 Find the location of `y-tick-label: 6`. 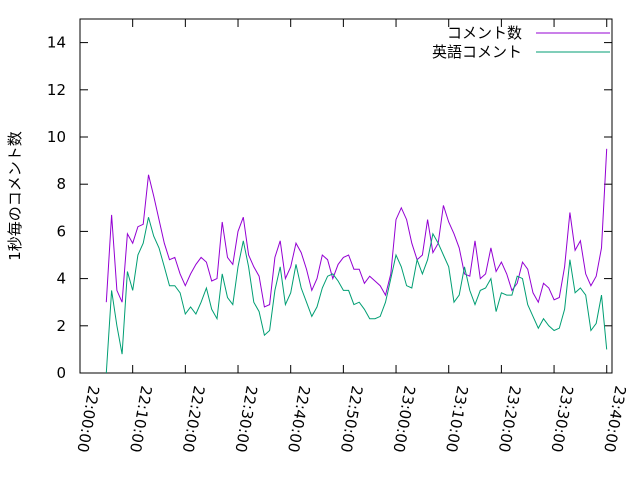

y-tick-label: 6 is located at coordinates (61, 231).